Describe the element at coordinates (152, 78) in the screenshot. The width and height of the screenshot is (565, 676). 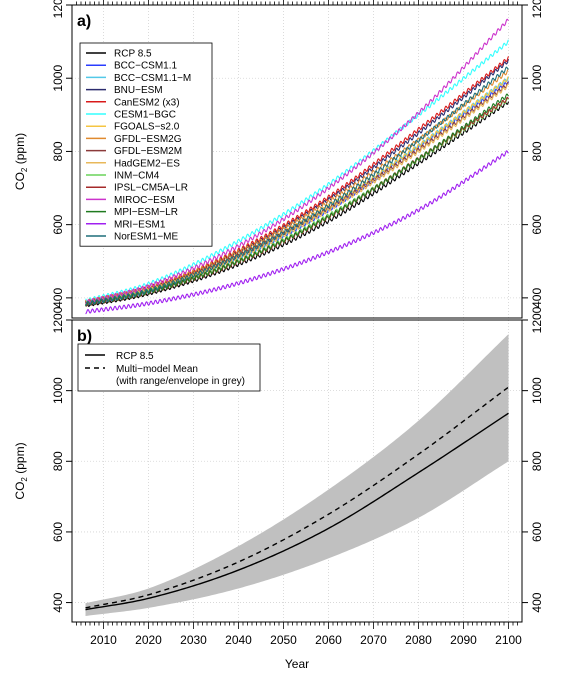
I see `legend-label: BCC−CSM1.1−M` at that location.